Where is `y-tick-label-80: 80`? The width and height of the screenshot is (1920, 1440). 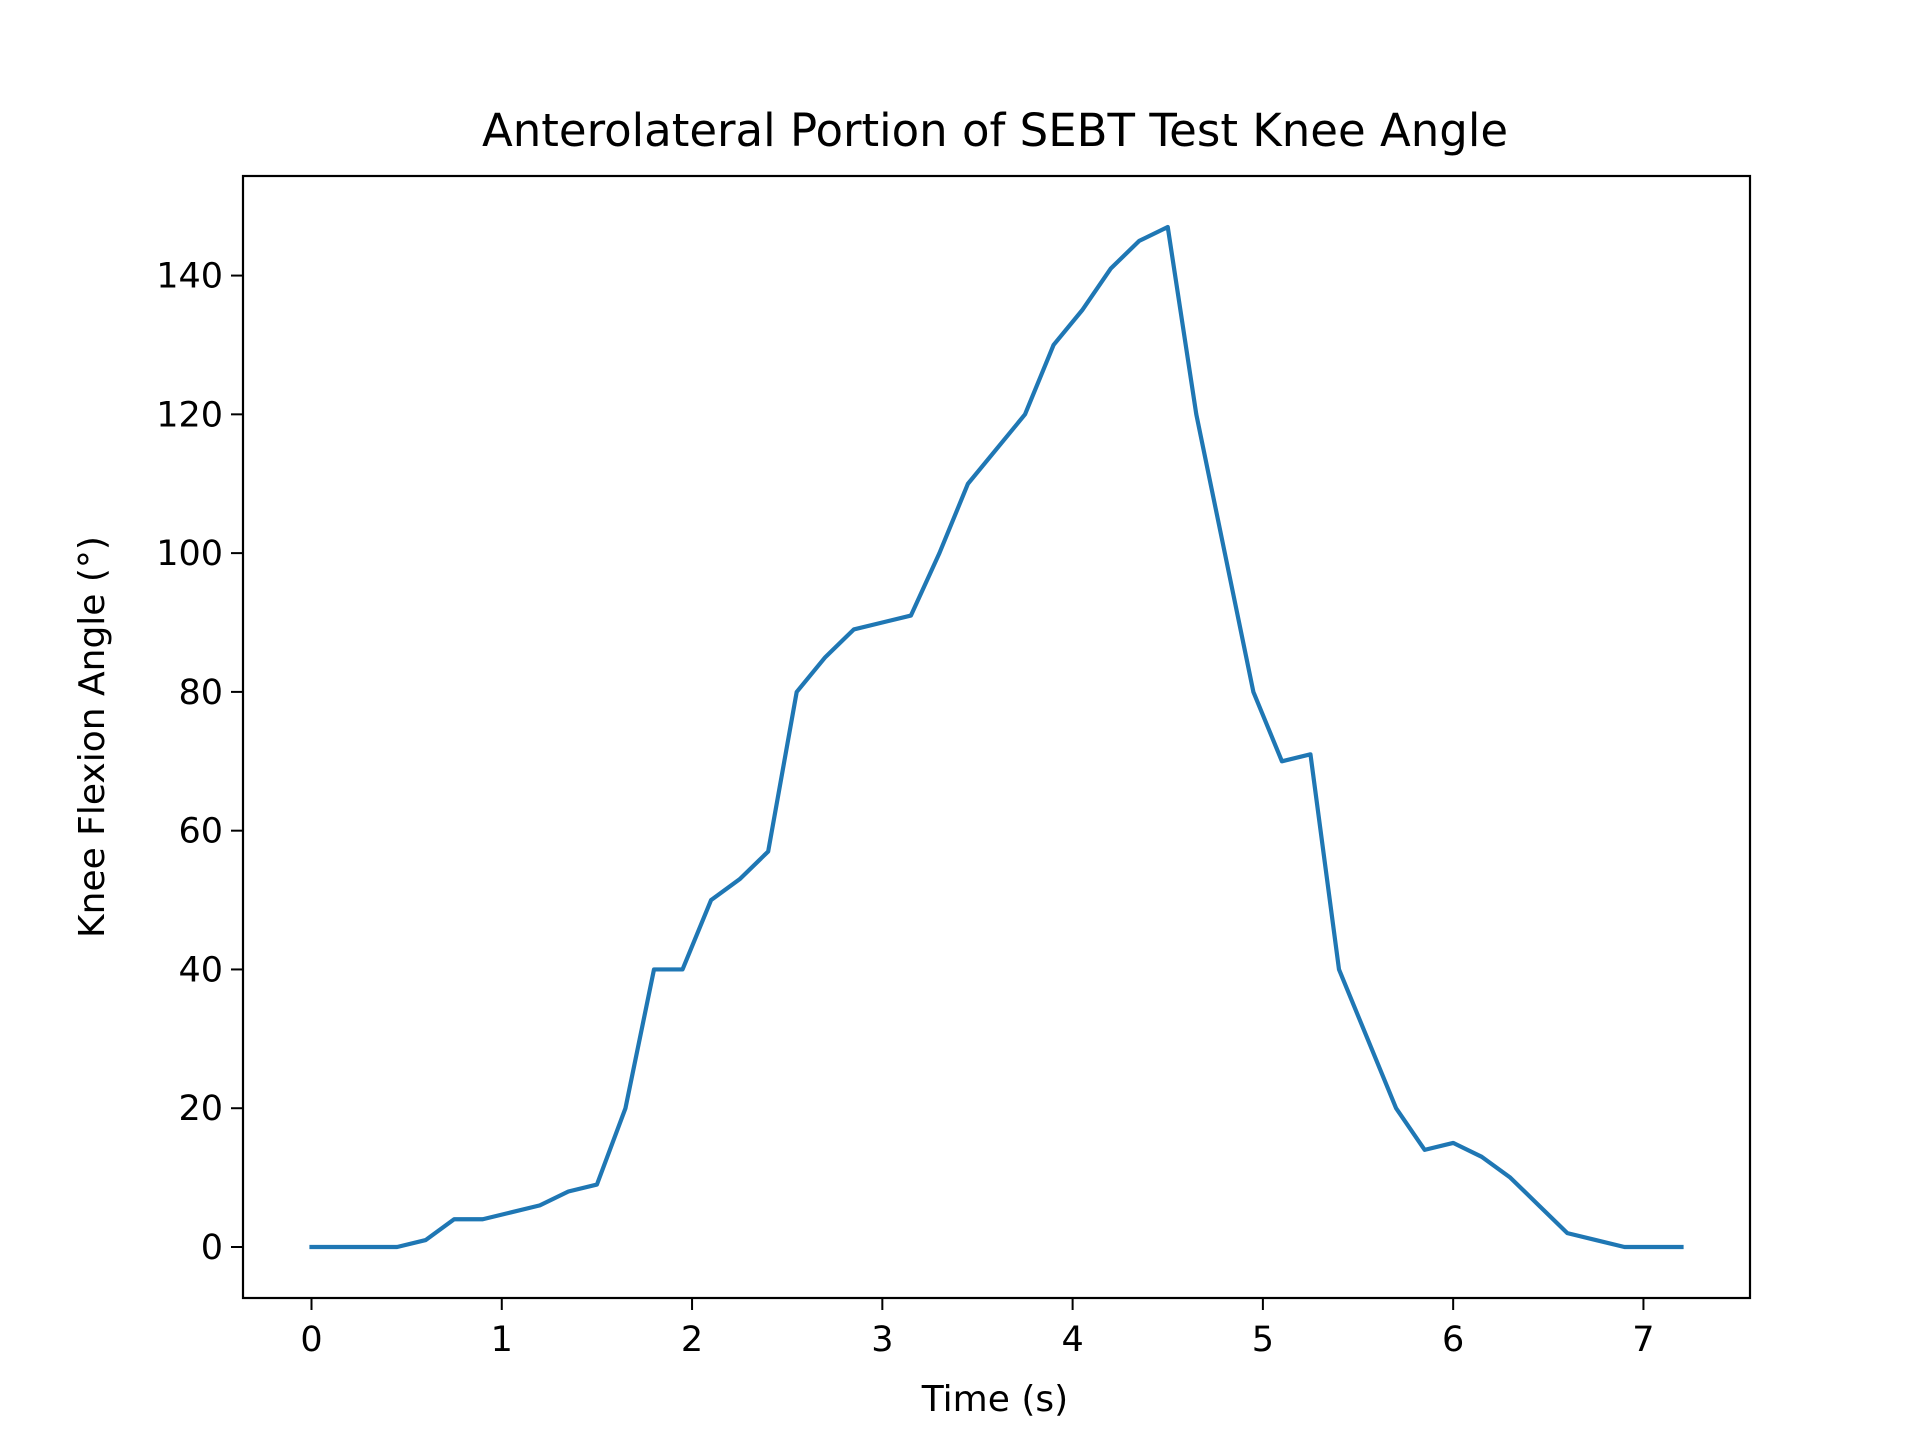 y-tick-label-80: 80 is located at coordinates (200, 693).